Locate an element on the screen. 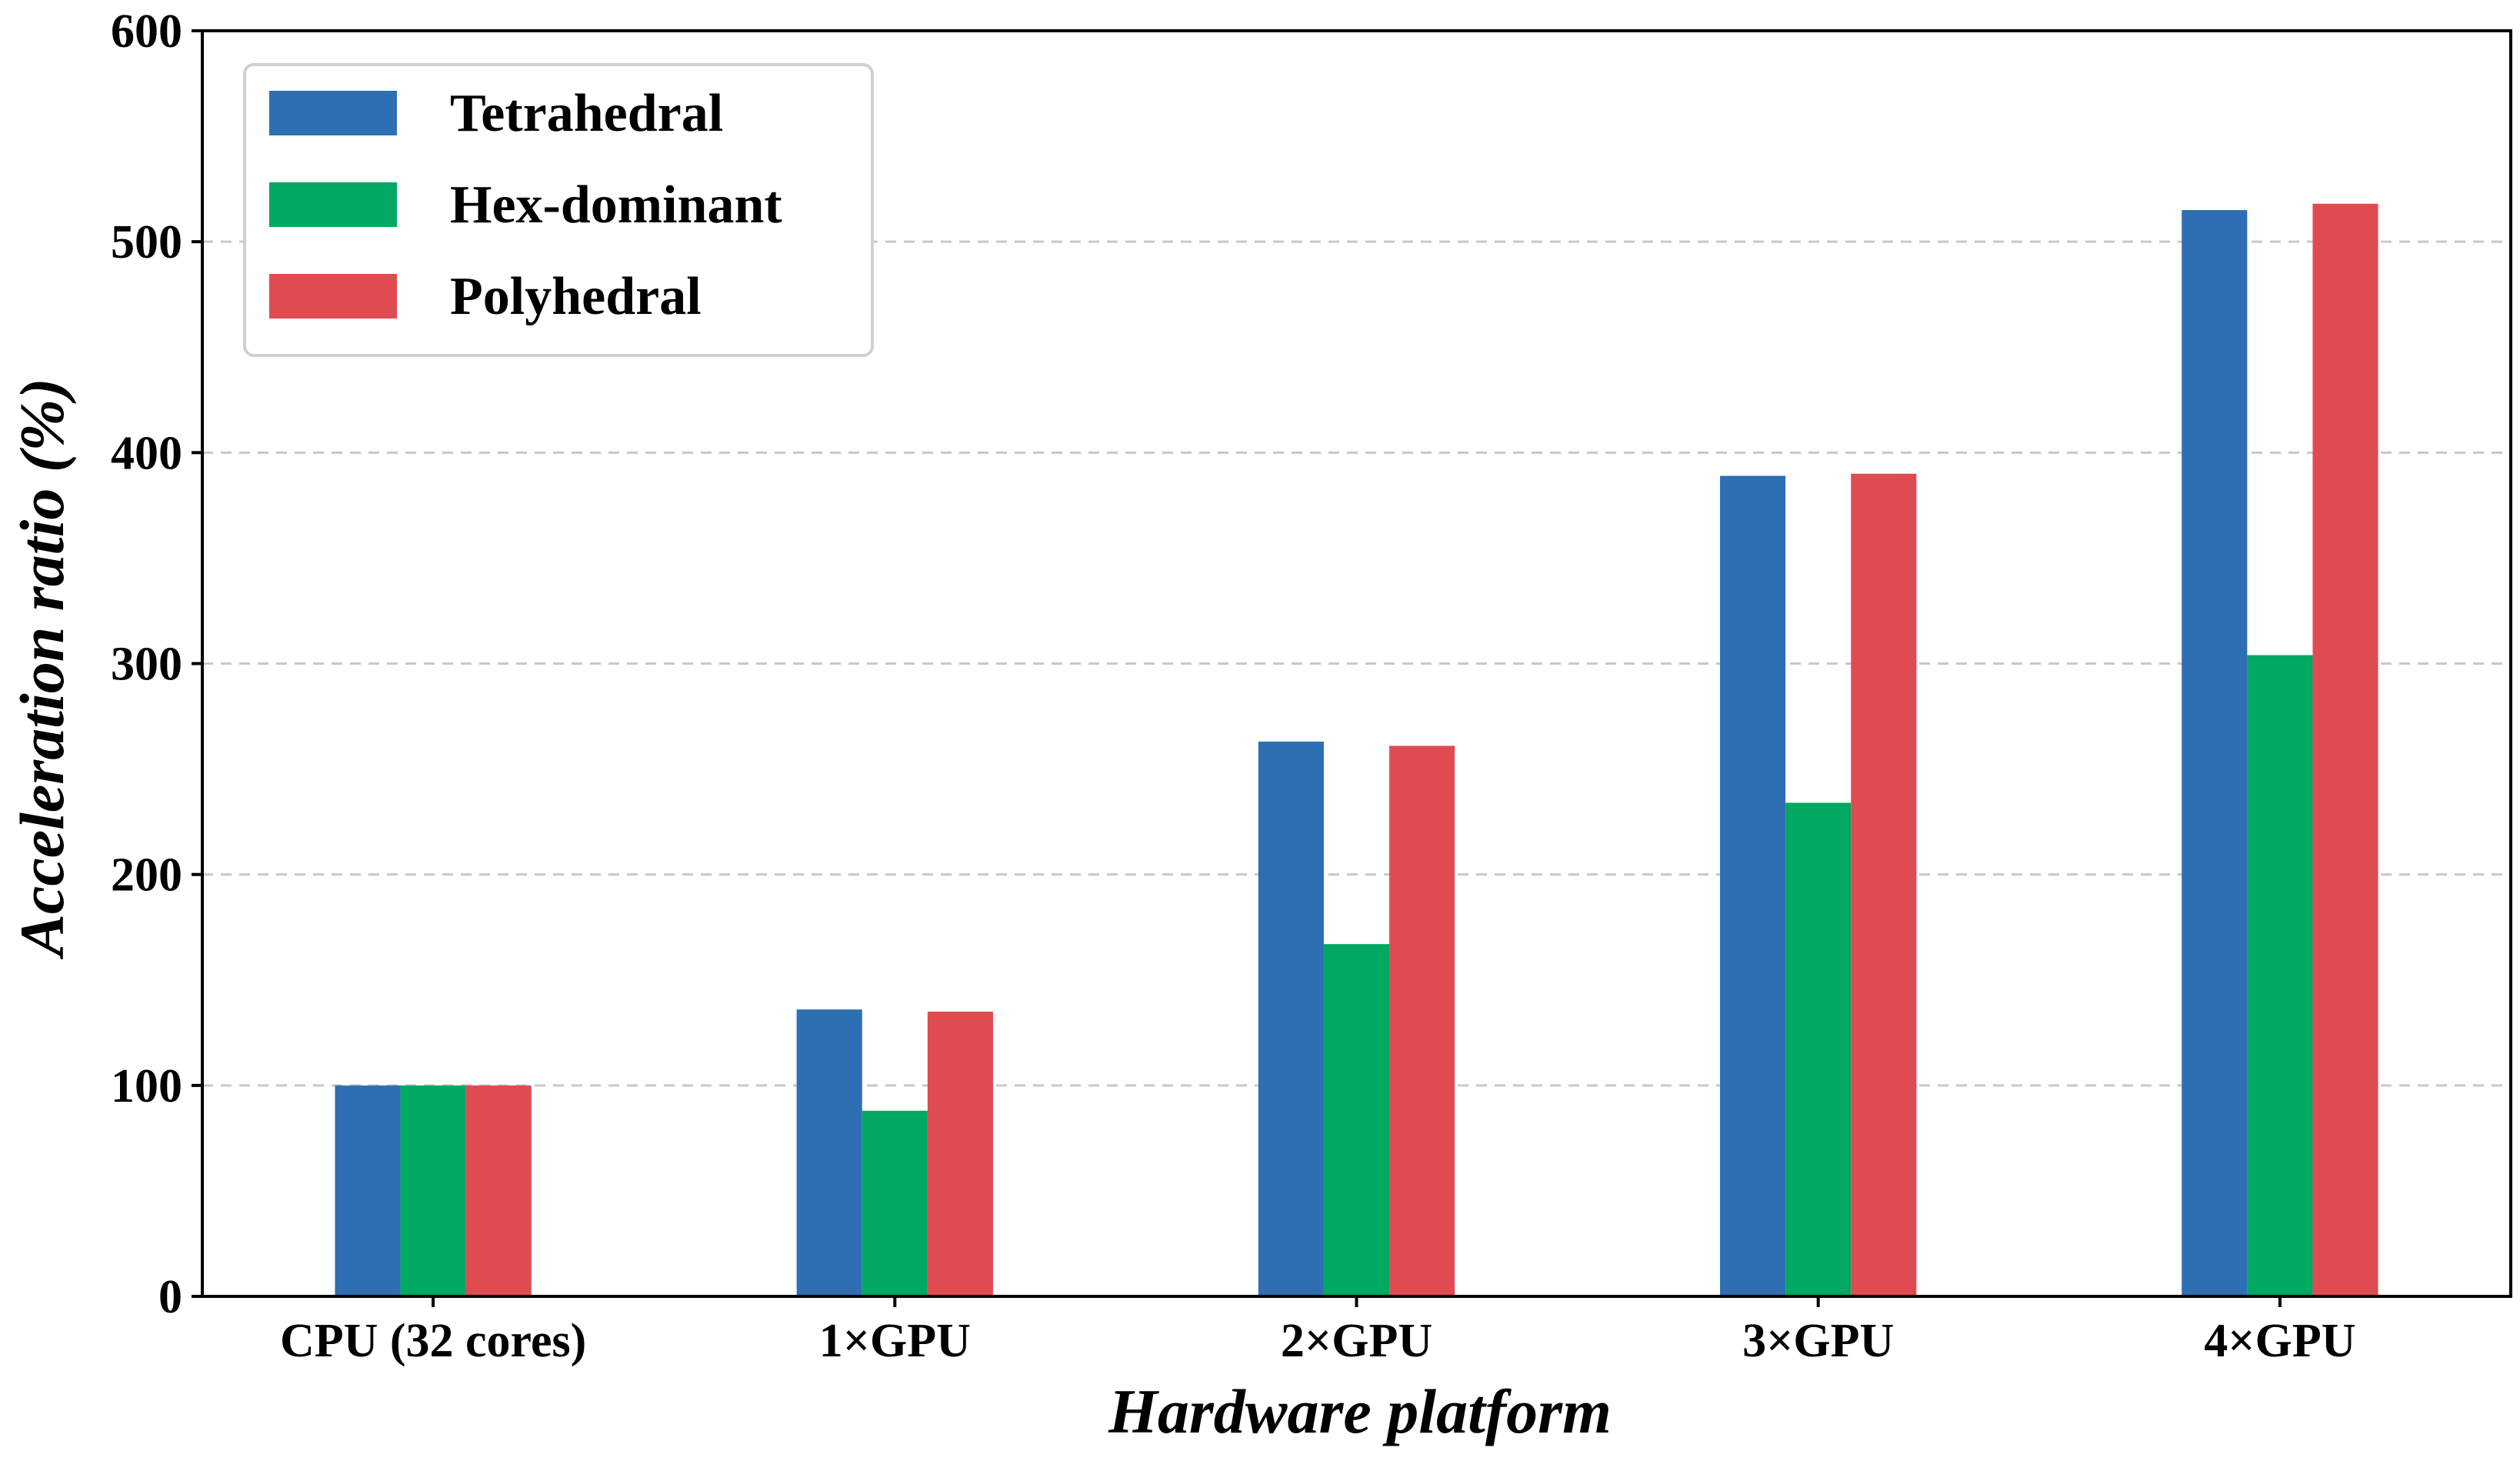 The image size is (2520, 1461). legend-label-tetrahedral: Tetrahedral is located at coordinates (587, 113).